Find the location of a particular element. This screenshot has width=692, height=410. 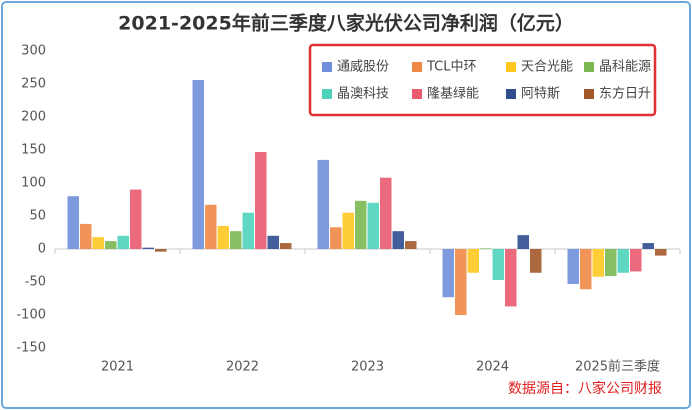

annotation: 数据源自：八家公司财报 is located at coordinates (585, 388).